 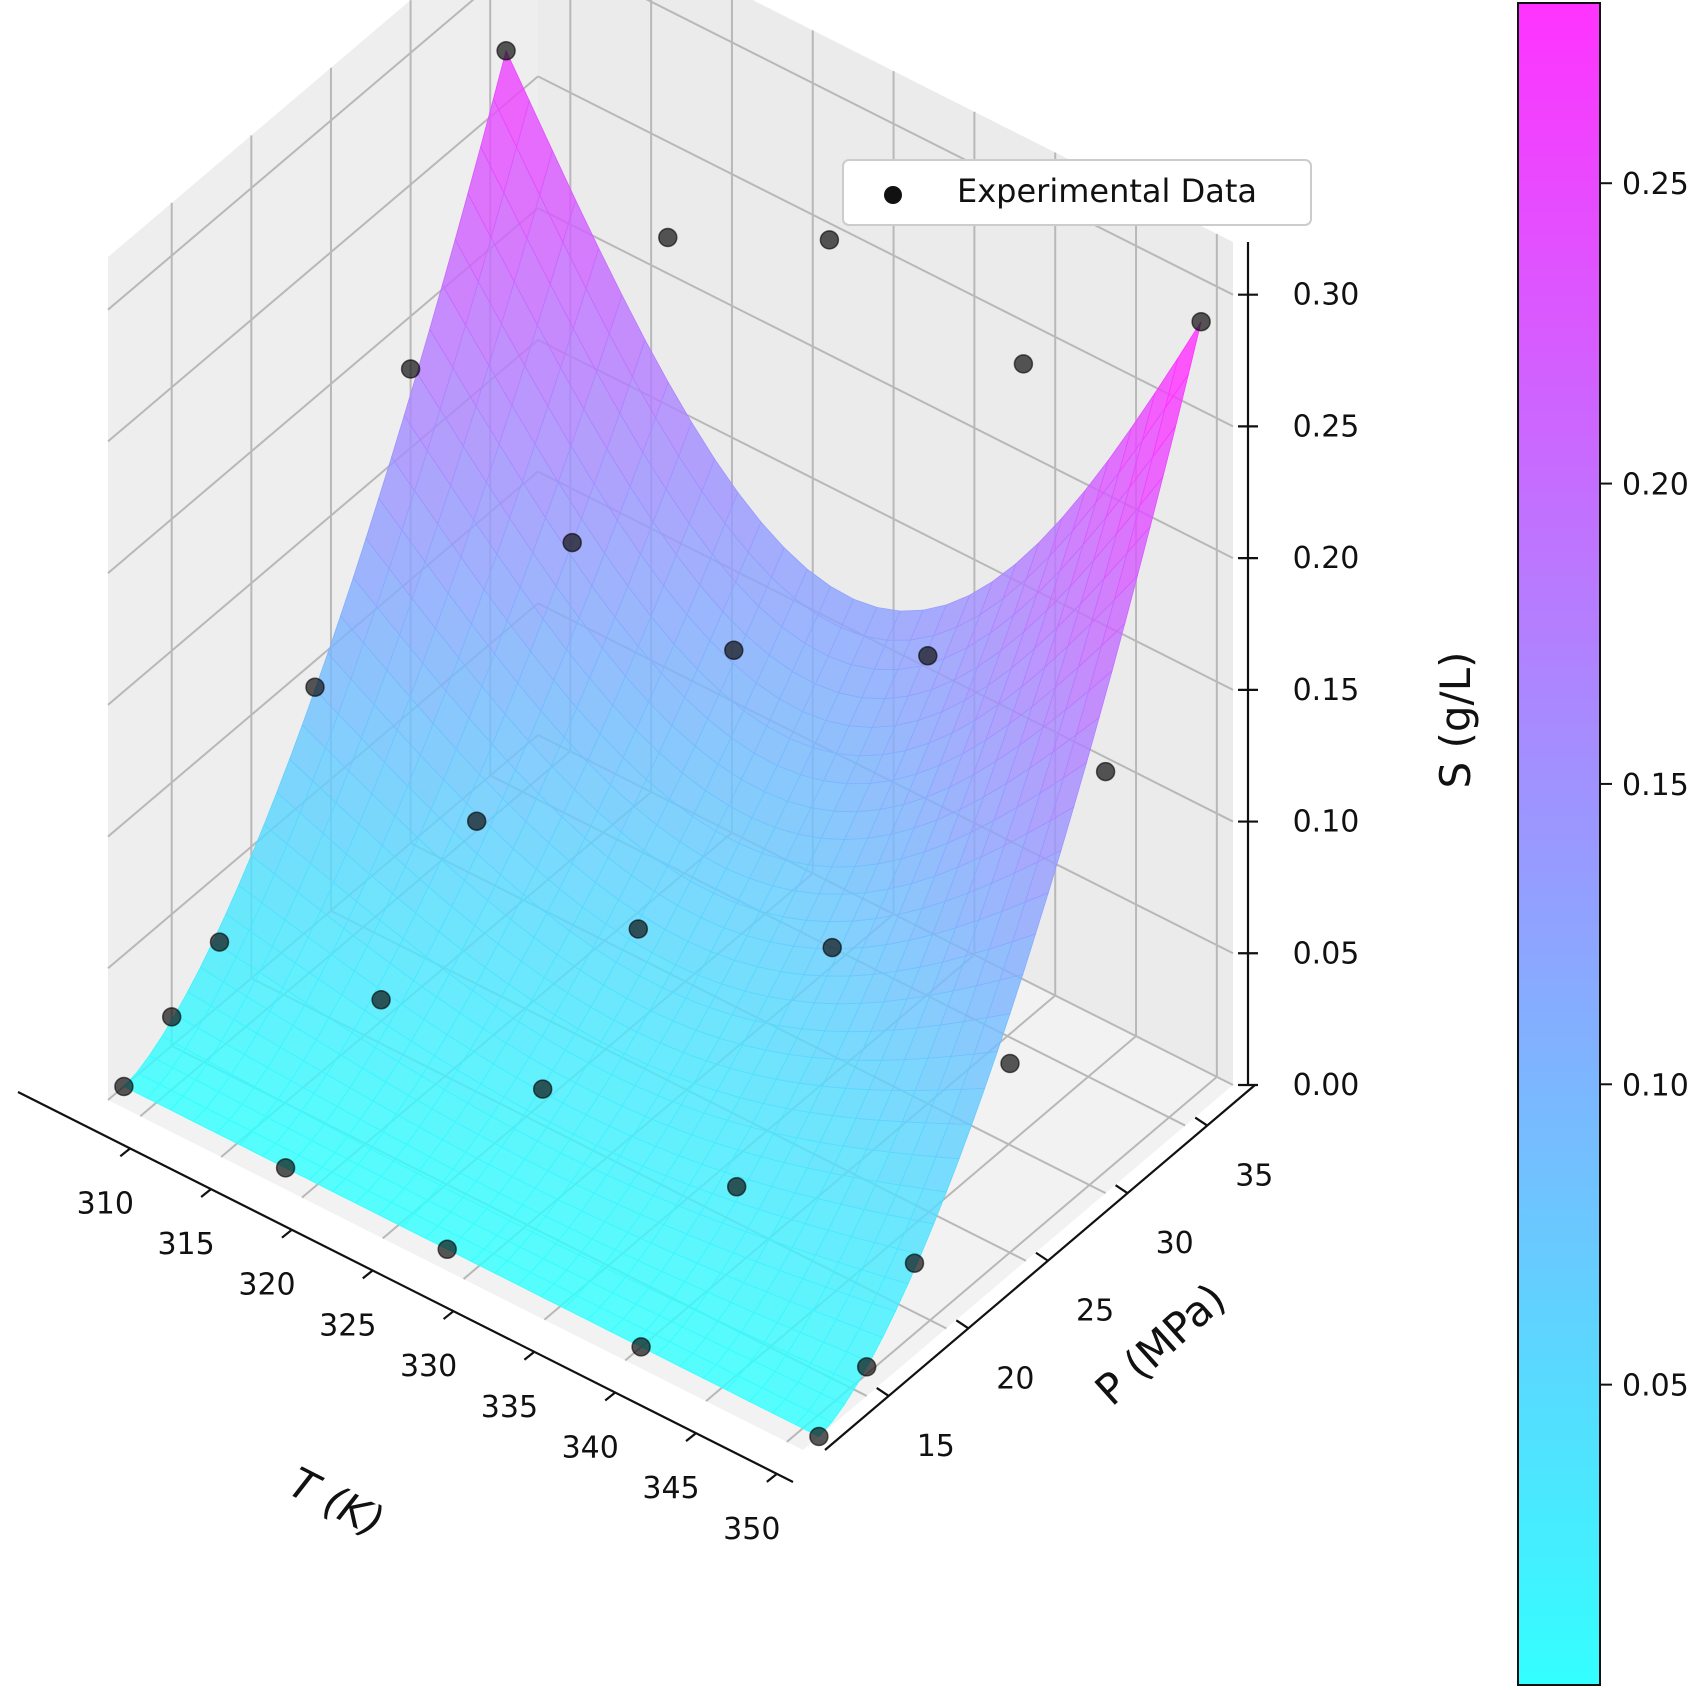 I want to click on colorbar-tick-label: 0.25, so click(x=1655, y=184).